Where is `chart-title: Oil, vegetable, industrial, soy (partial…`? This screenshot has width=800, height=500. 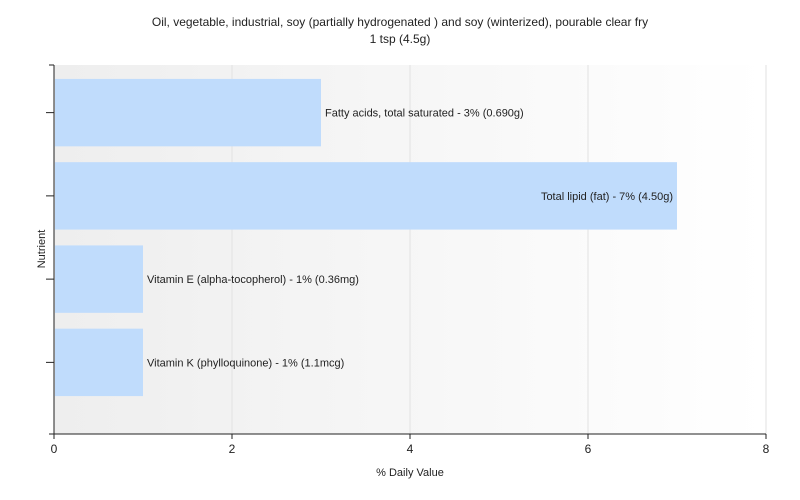 chart-title: Oil, vegetable, industrial, soy (partial… is located at coordinates (400, 22).